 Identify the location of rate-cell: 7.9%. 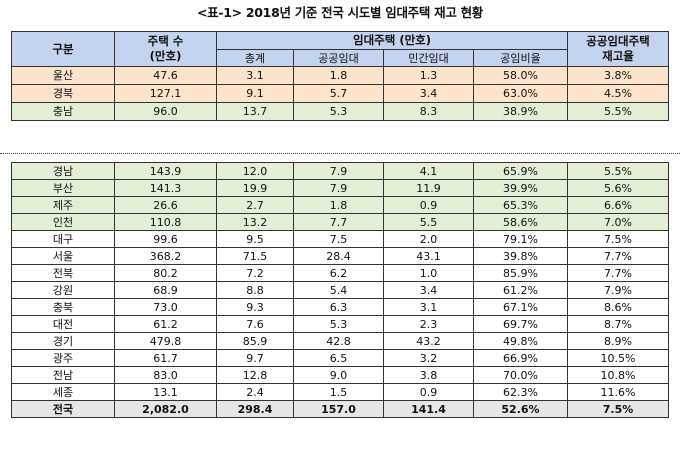
(618, 290).